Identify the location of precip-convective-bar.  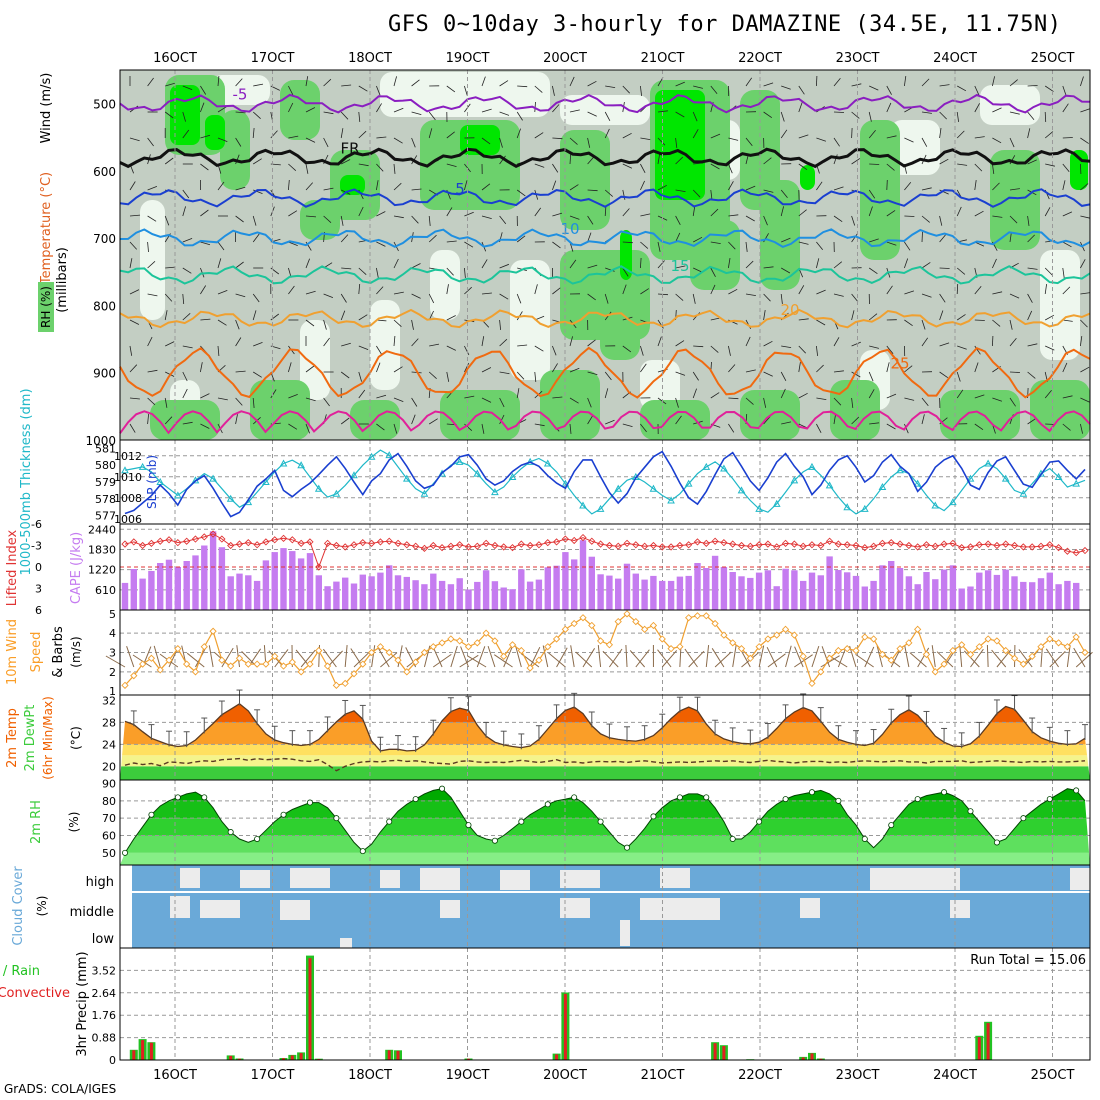
(803, 1058).